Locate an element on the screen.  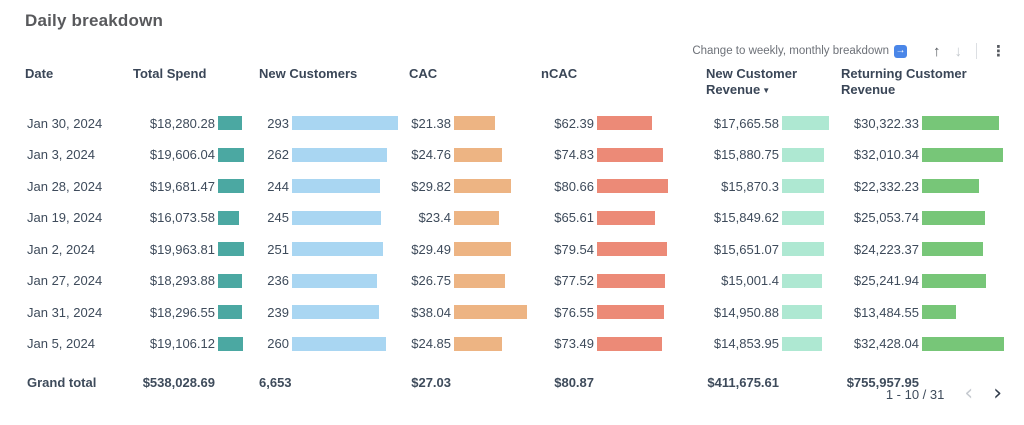
spend-value: $18,280.28 is located at coordinates (182, 123).